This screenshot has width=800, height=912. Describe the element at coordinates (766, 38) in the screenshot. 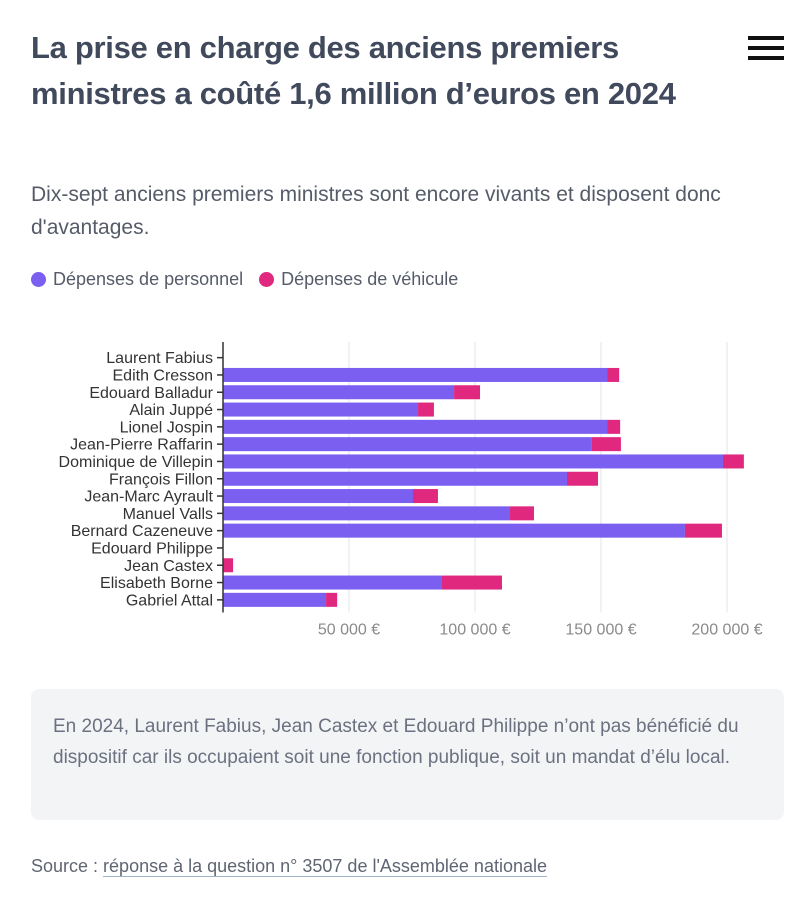

I see `hamburger-menu-icon` at that location.